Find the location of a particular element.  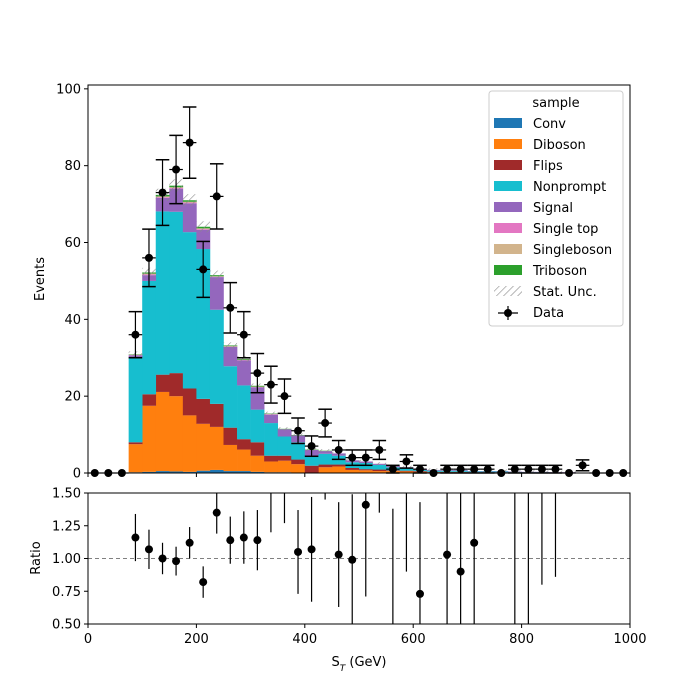

legend-label-6: Singleboson is located at coordinates (572, 250).